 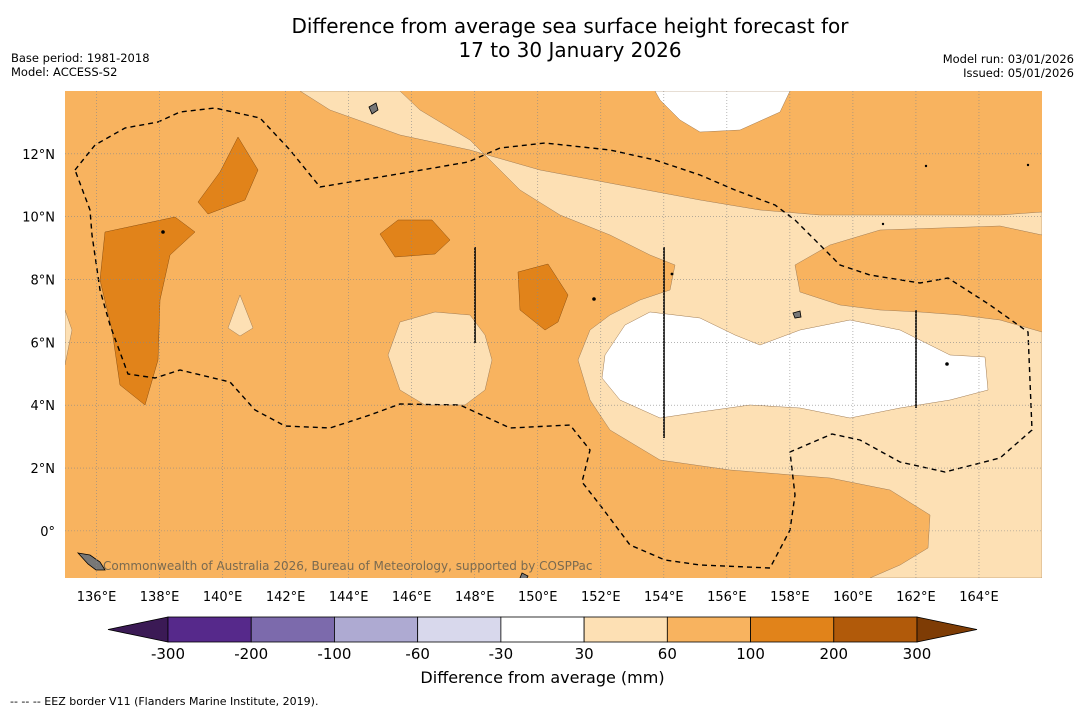 I want to click on colorbar-tick-label: -30, so click(x=501, y=654).